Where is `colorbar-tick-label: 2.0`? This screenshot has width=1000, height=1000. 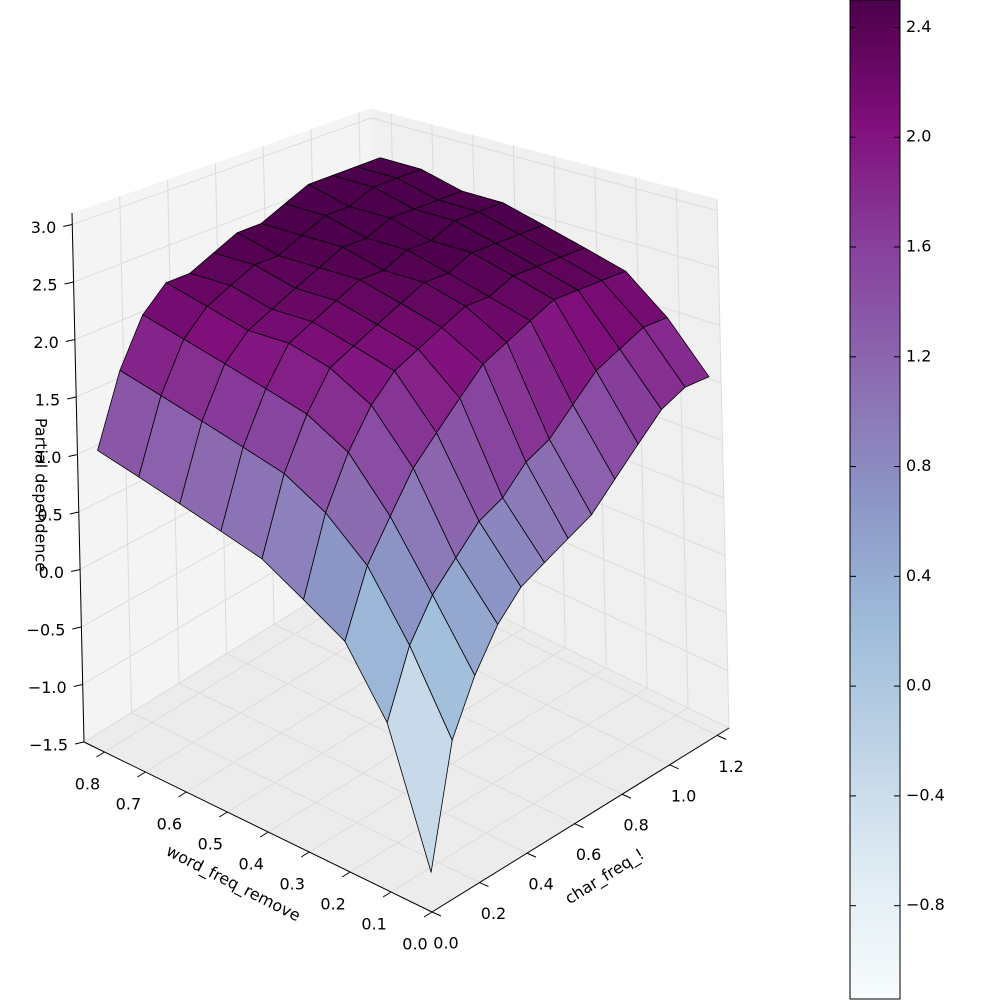
colorbar-tick-label: 2.0 is located at coordinates (918, 136).